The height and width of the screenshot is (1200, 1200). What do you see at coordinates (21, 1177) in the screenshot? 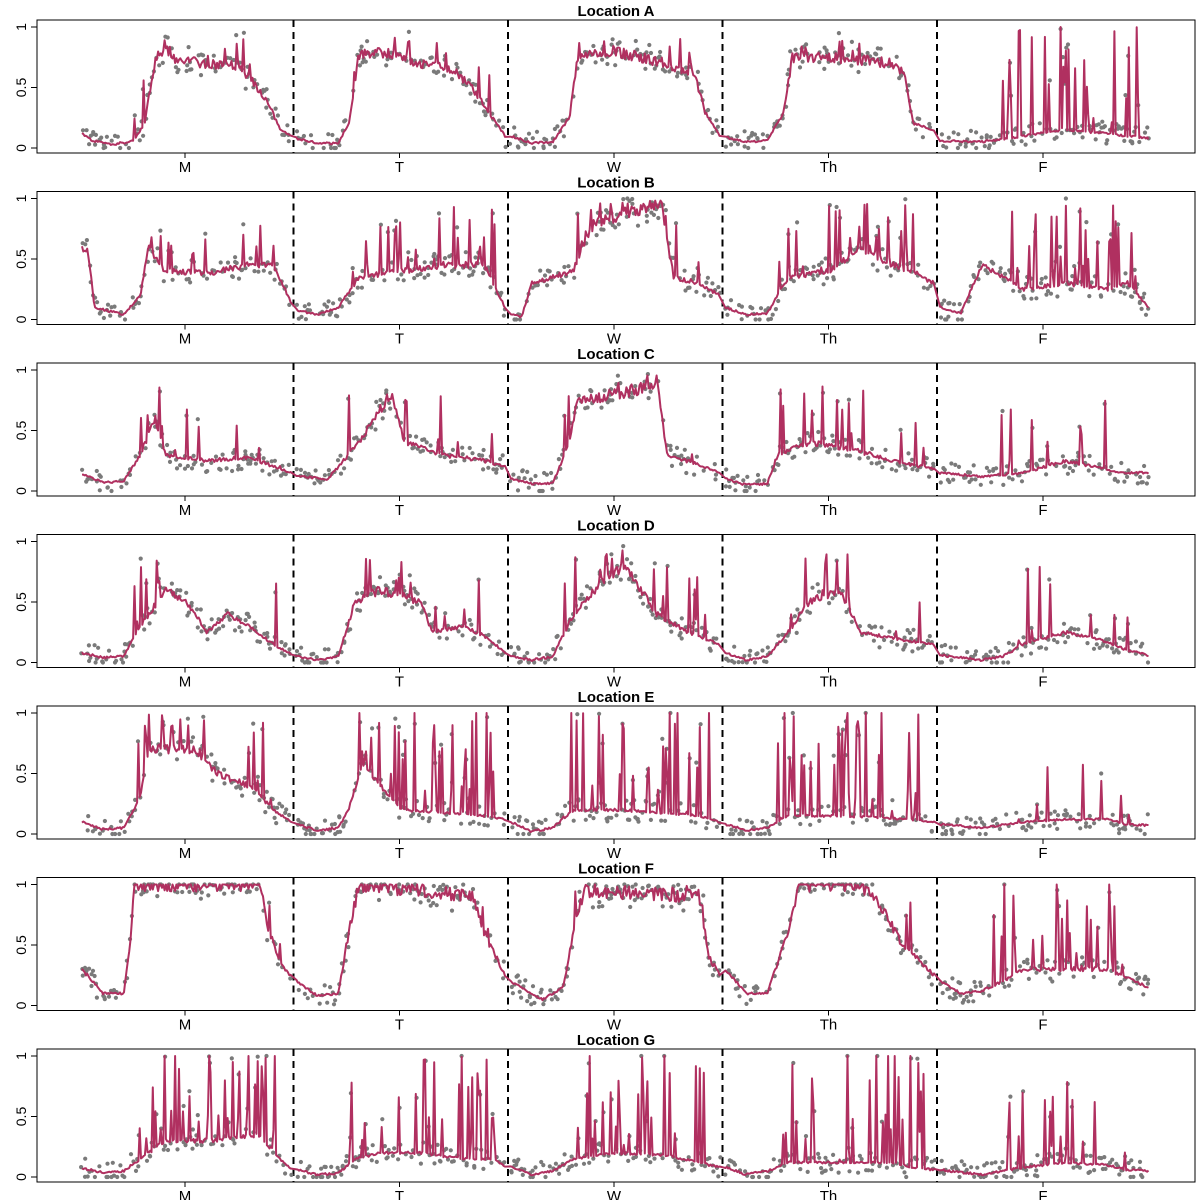
I see `y-tick-label: 0` at bounding box center [21, 1177].